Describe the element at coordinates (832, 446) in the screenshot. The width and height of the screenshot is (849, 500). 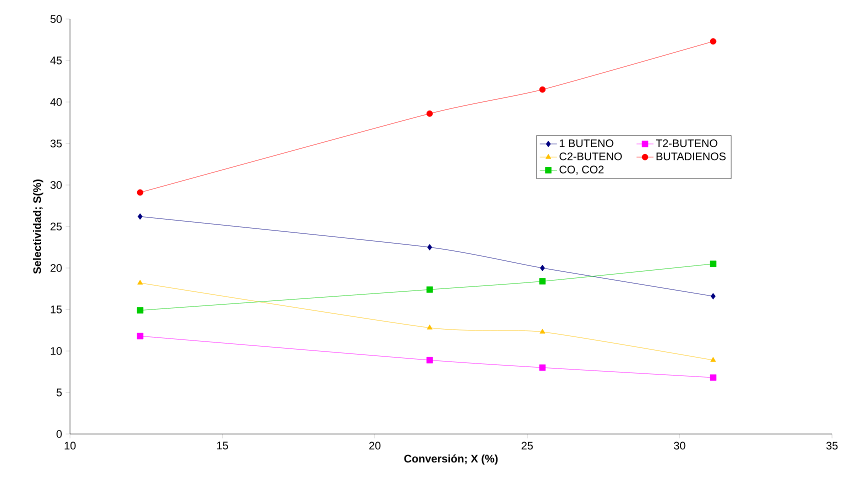
I see `x-tick-label: 35` at that location.